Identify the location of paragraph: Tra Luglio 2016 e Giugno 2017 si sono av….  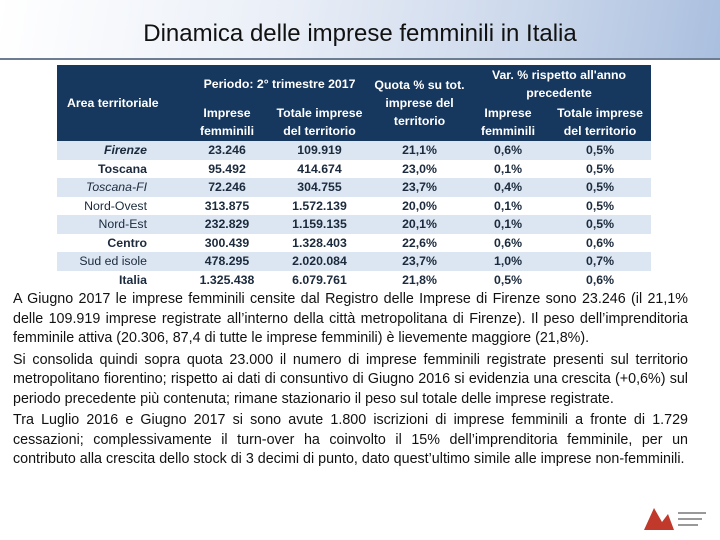
(350, 439).